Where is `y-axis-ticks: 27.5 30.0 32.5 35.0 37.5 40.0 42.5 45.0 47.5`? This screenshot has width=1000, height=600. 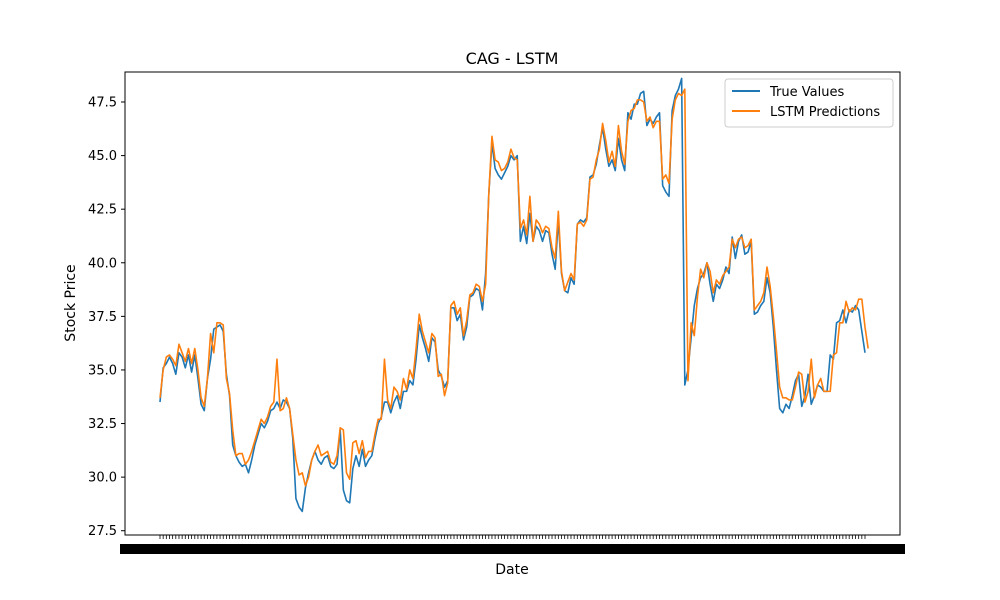
y-axis-ticks: 27.5 30.0 32.5 35.0 37.5 40.0 42.5 45.0 47.5 is located at coordinates (106, 317).